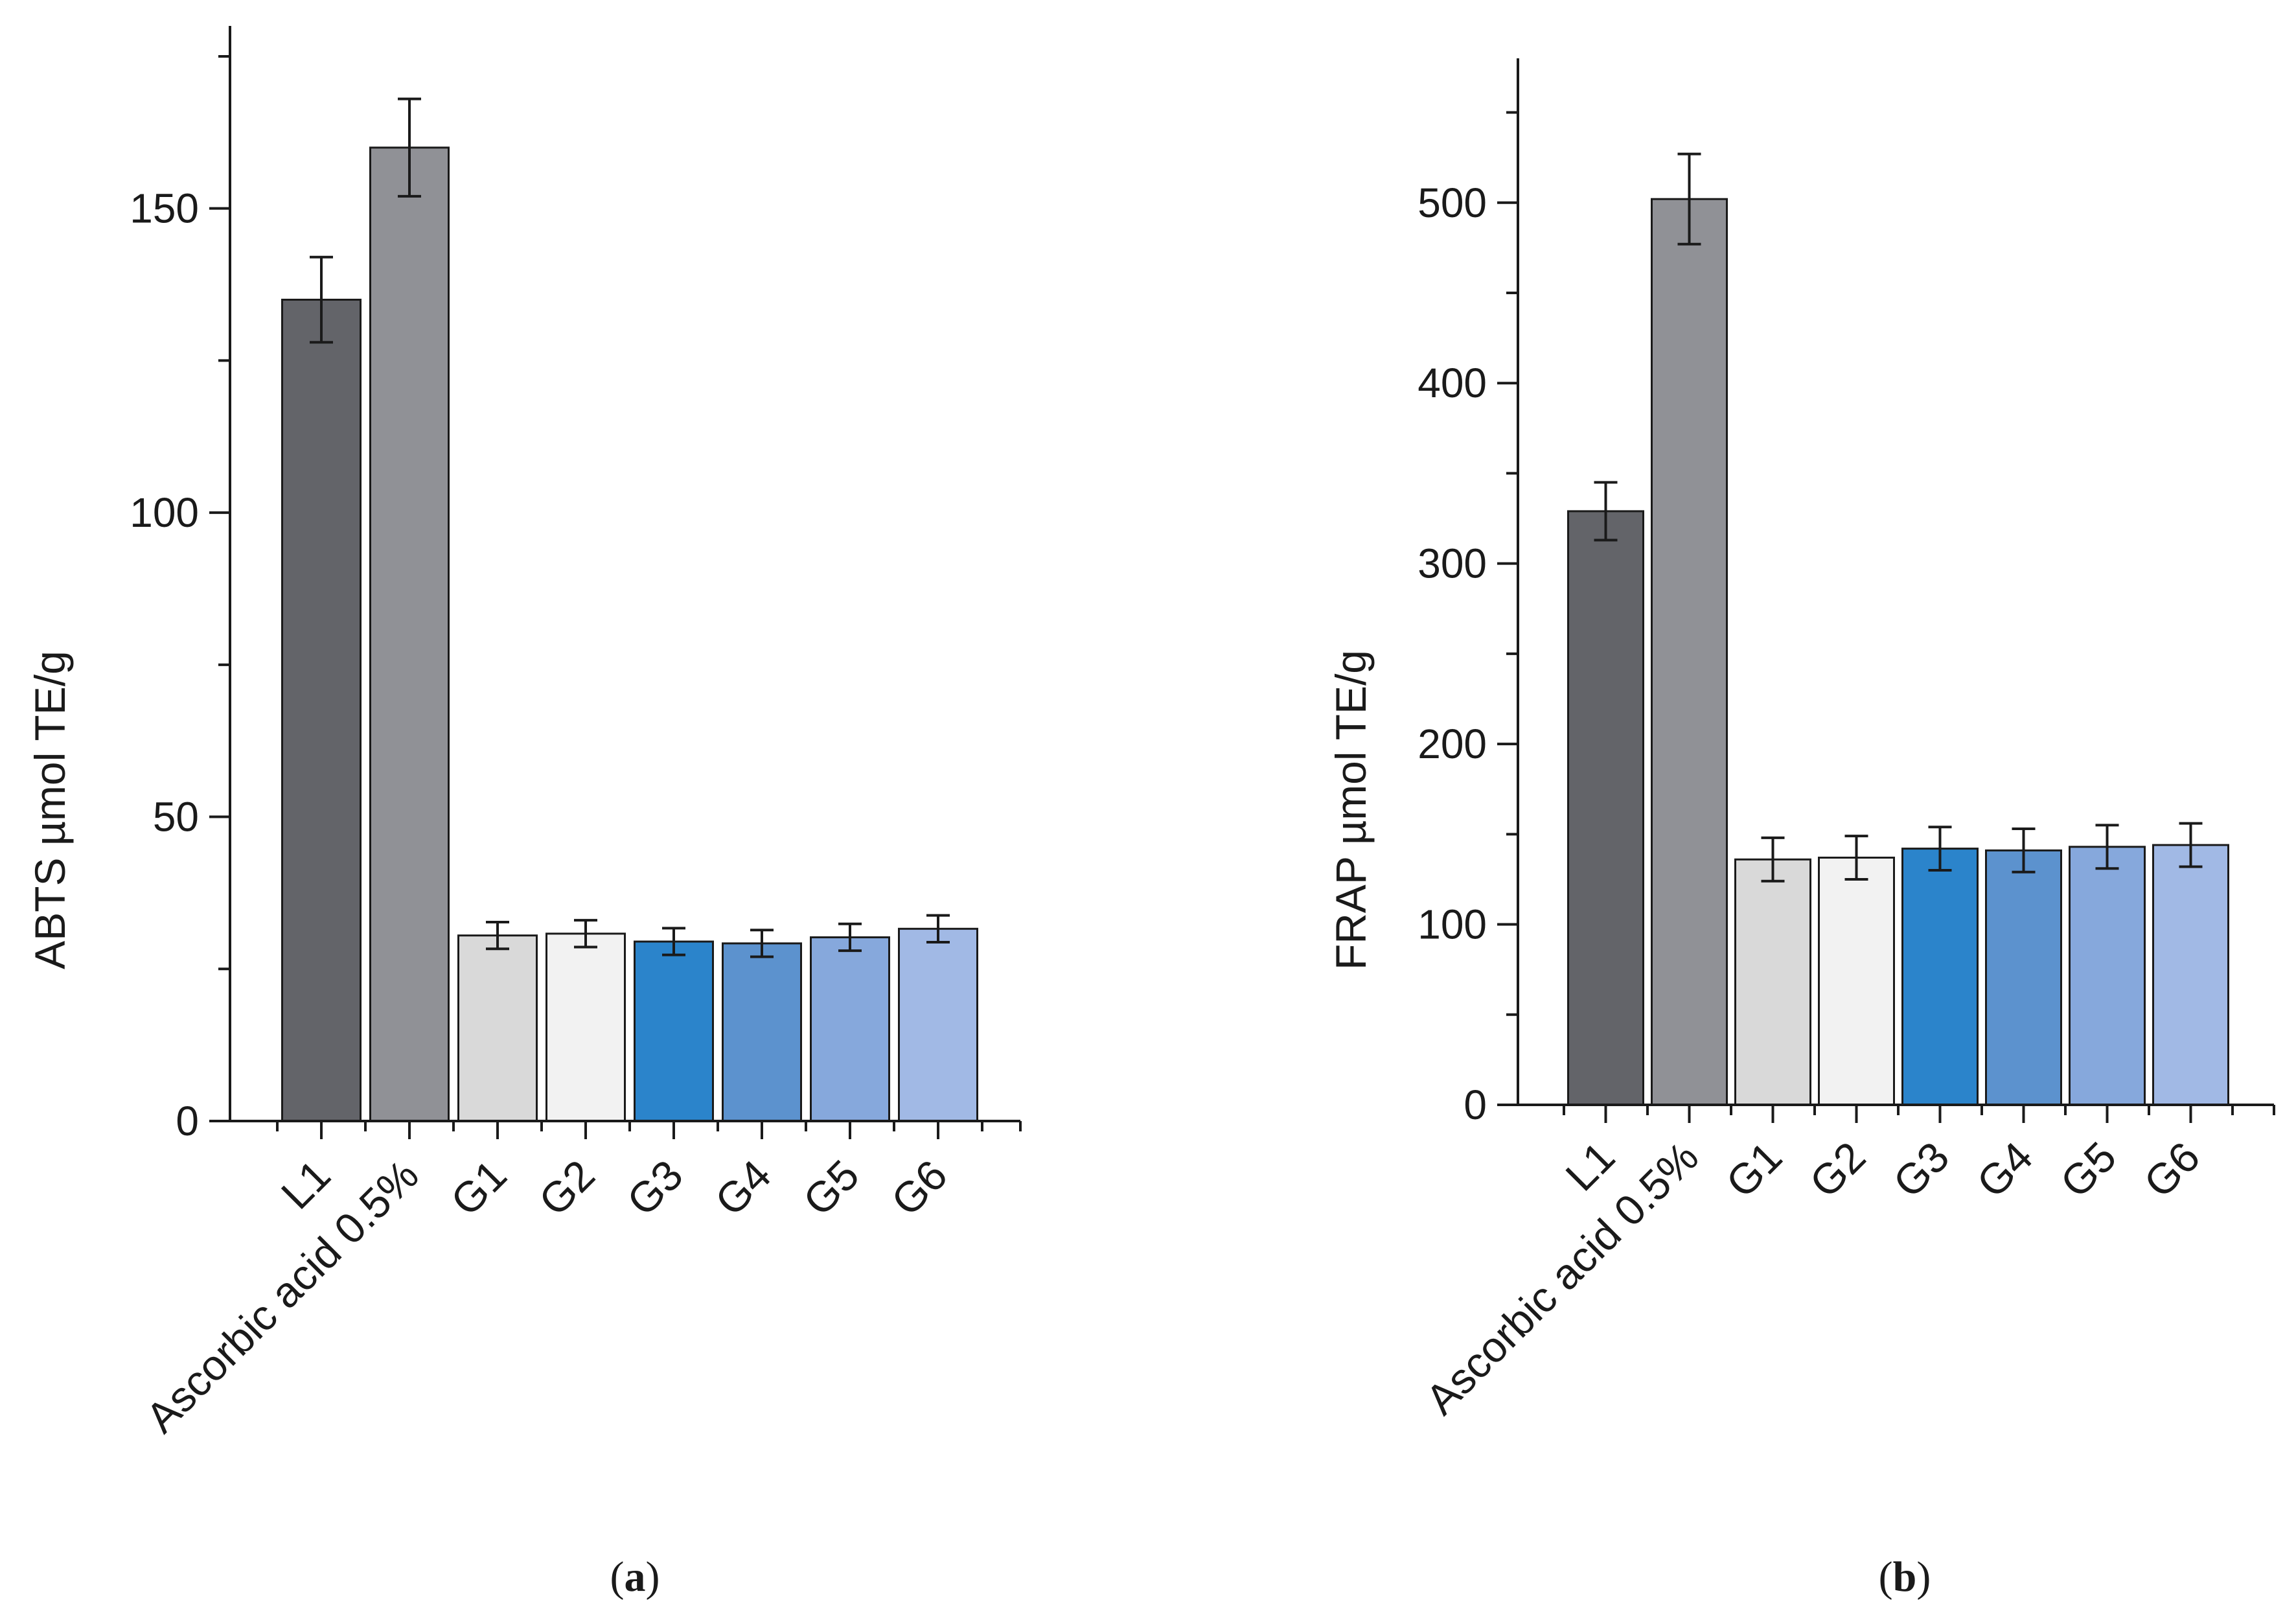 The image size is (2296, 1620). What do you see at coordinates (50, 810) in the screenshot?
I see `y-axis-title: ABTS µmol TE/g` at bounding box center [50, 810].